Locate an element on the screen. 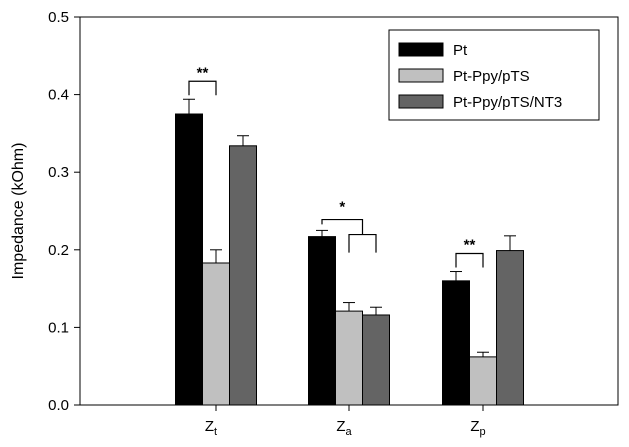  y-tick-label: 0.3 is located at coordinates (58, 172).